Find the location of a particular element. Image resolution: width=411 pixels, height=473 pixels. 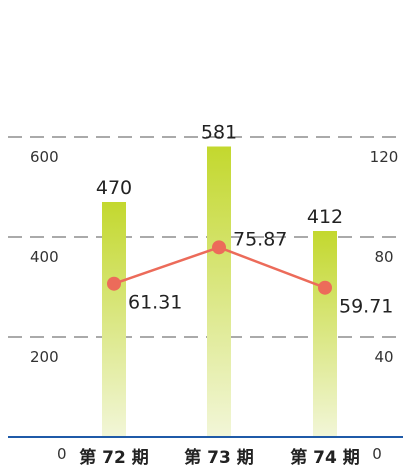

left-axis-tick-label: 0 is located at coordinates (62, 454).